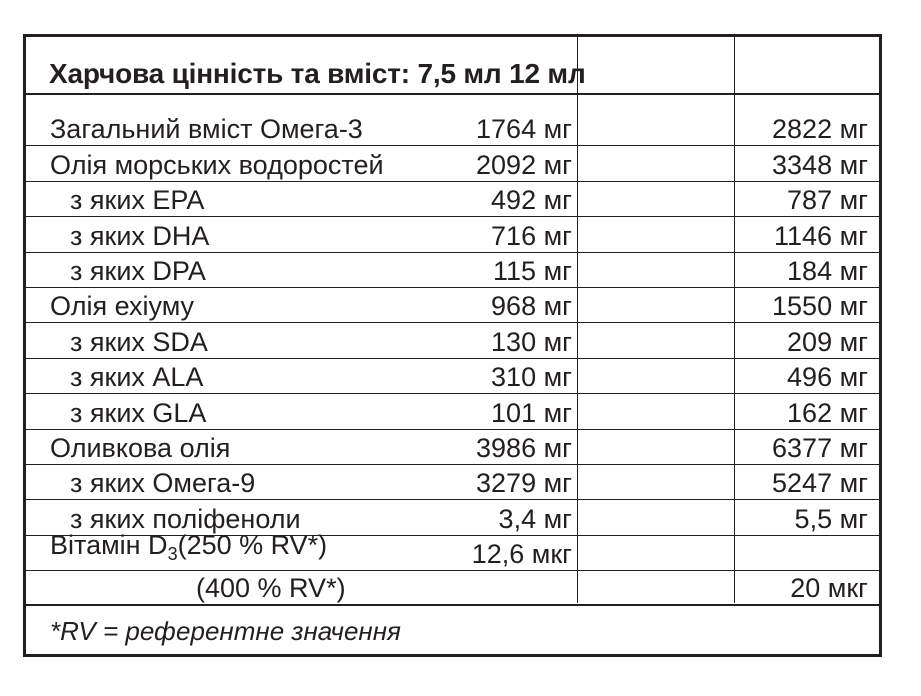  Describe the element at coordinates (137, 200) in the screenshot. I see `row-label: з яких EPA` at that location.